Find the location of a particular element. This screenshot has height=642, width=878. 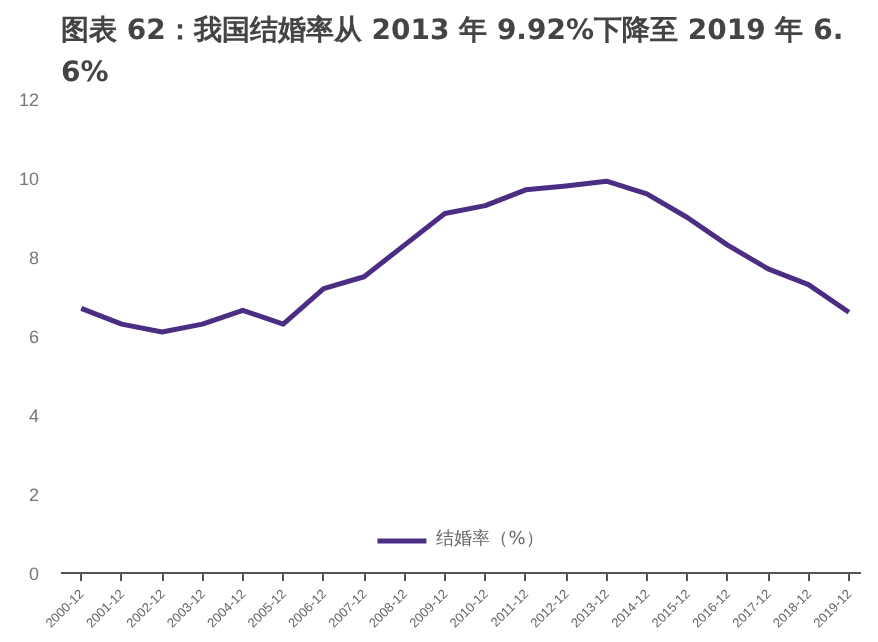

y-tick-label: 8 is located at coordinates (34, 258).